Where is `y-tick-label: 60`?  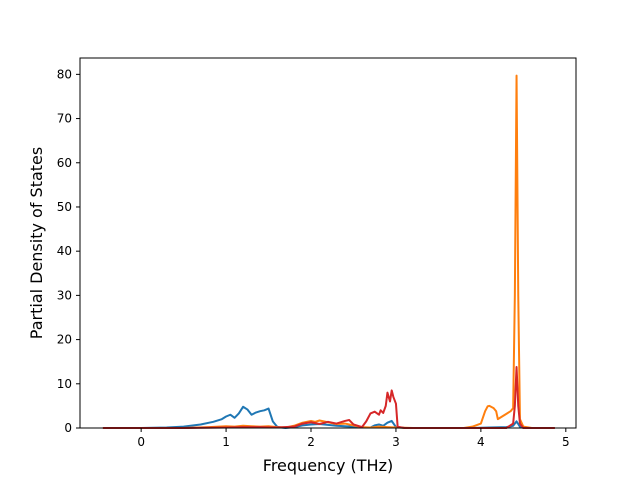
y-tick-label: 60 is located at coordinates (64, 163).